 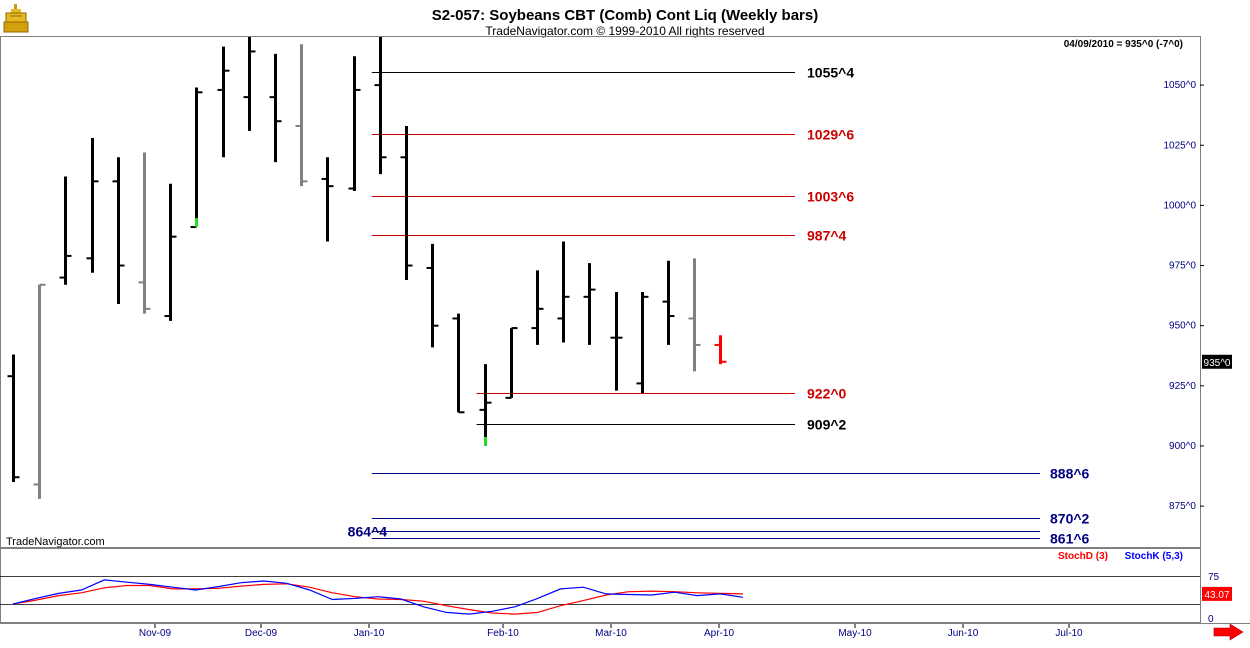 I want to click on time-tick-label: Apr-10, so click(x=719, y=633).